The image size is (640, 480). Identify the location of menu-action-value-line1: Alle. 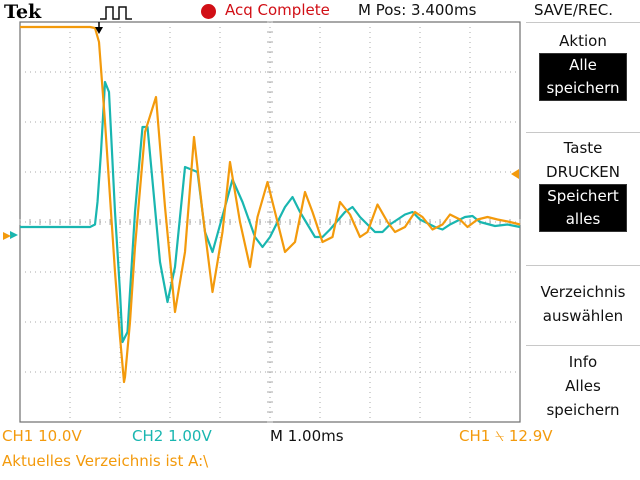
(583, 65).